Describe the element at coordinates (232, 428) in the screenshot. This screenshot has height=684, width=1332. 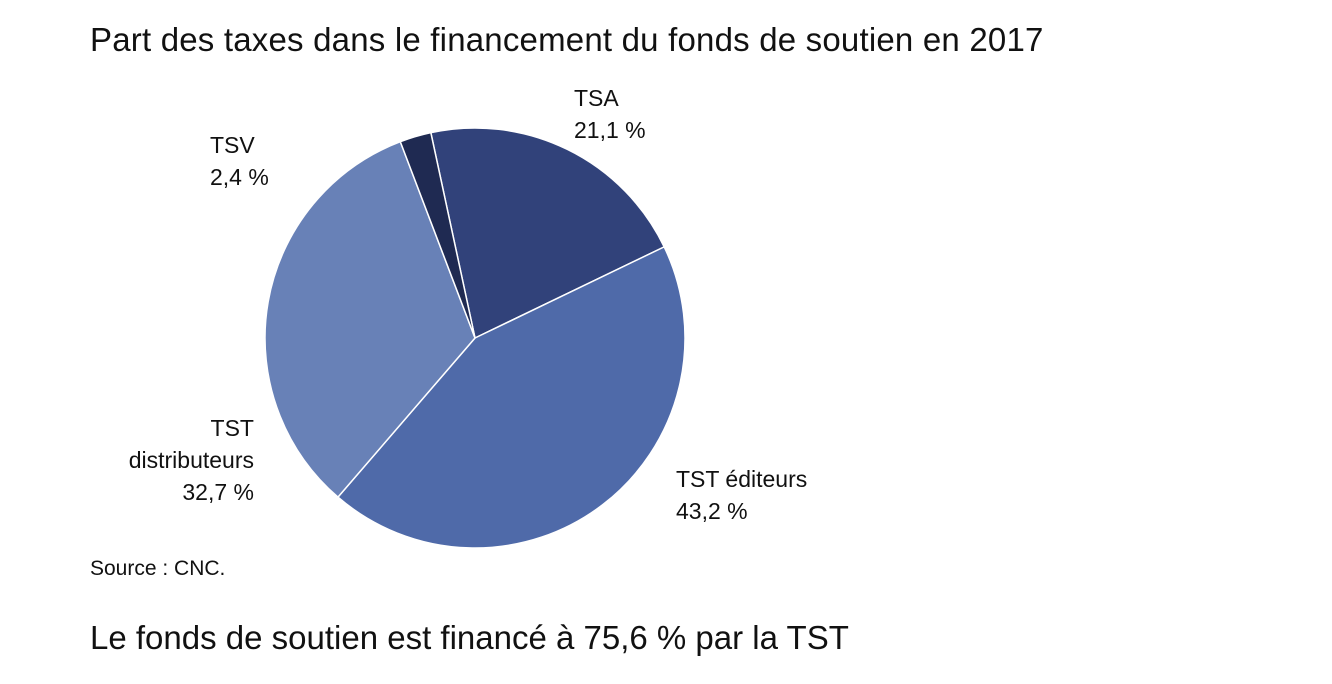
I see `slice-label-tst-distributeurs-line1: TST` at that location.